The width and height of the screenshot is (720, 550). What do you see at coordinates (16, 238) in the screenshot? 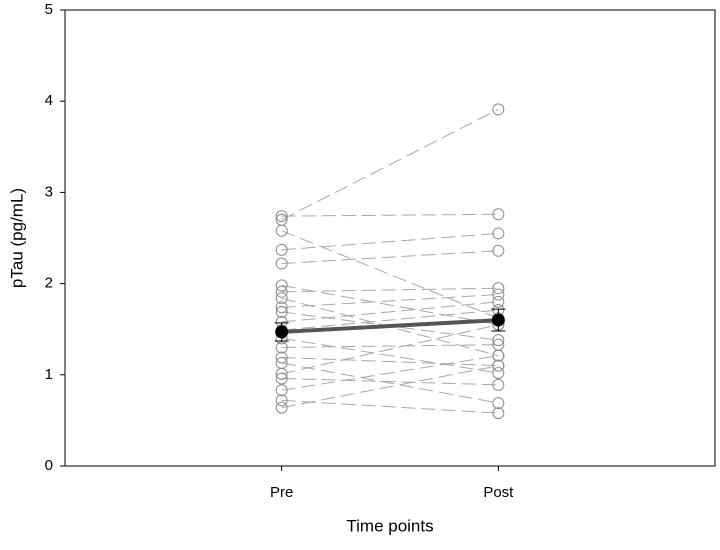
I see `y-axis-label: pTau (pg/mL)` at bounding box center [16, 238].